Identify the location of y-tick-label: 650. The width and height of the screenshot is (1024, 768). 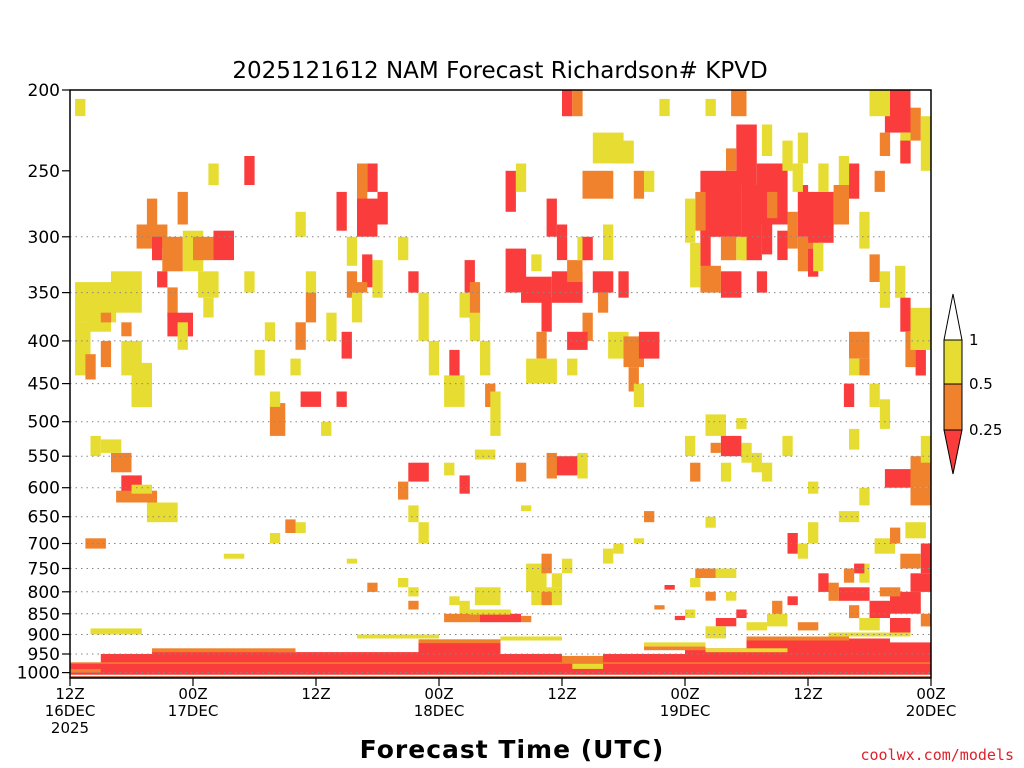
(44, 518).